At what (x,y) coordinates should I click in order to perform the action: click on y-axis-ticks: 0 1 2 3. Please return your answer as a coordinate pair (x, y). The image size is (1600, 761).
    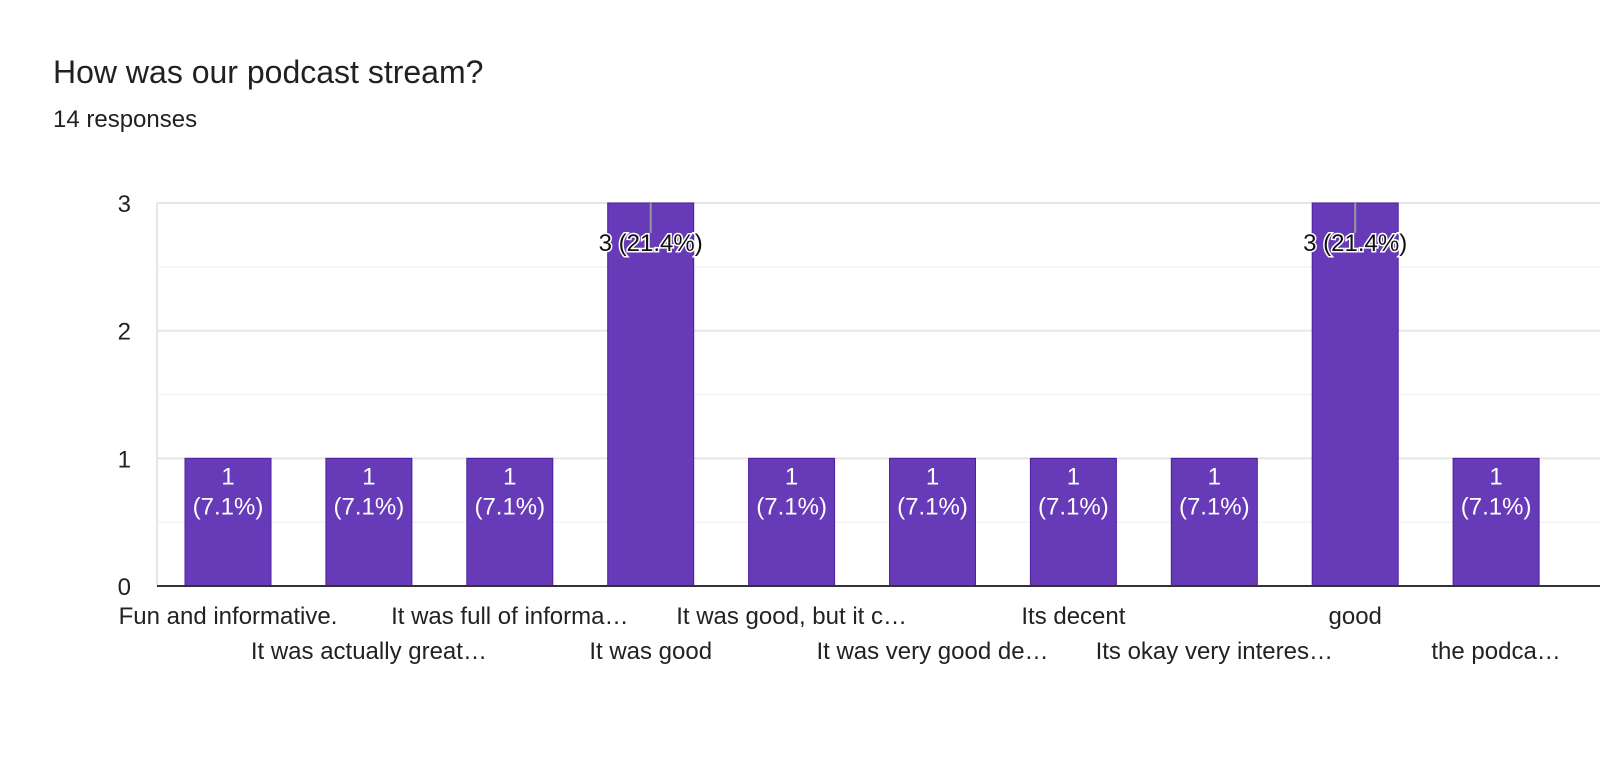
    Looking at the image, I should click on (124, 396).